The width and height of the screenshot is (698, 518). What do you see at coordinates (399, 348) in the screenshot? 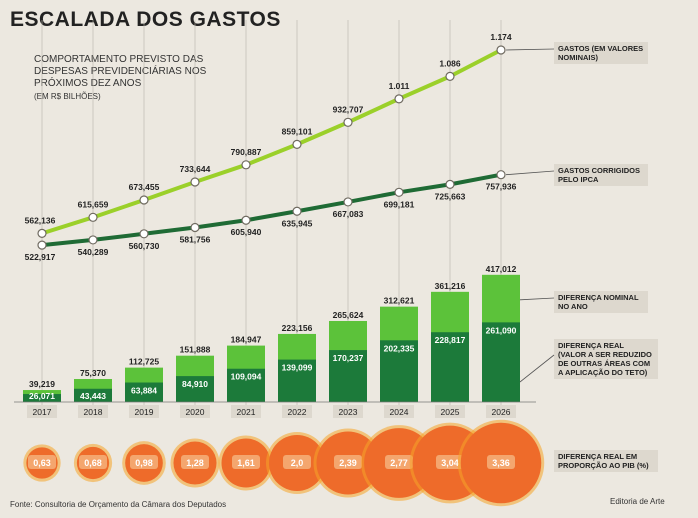
I see `real-bar-label-2024: 202,335` at bounding box center [399, 348].